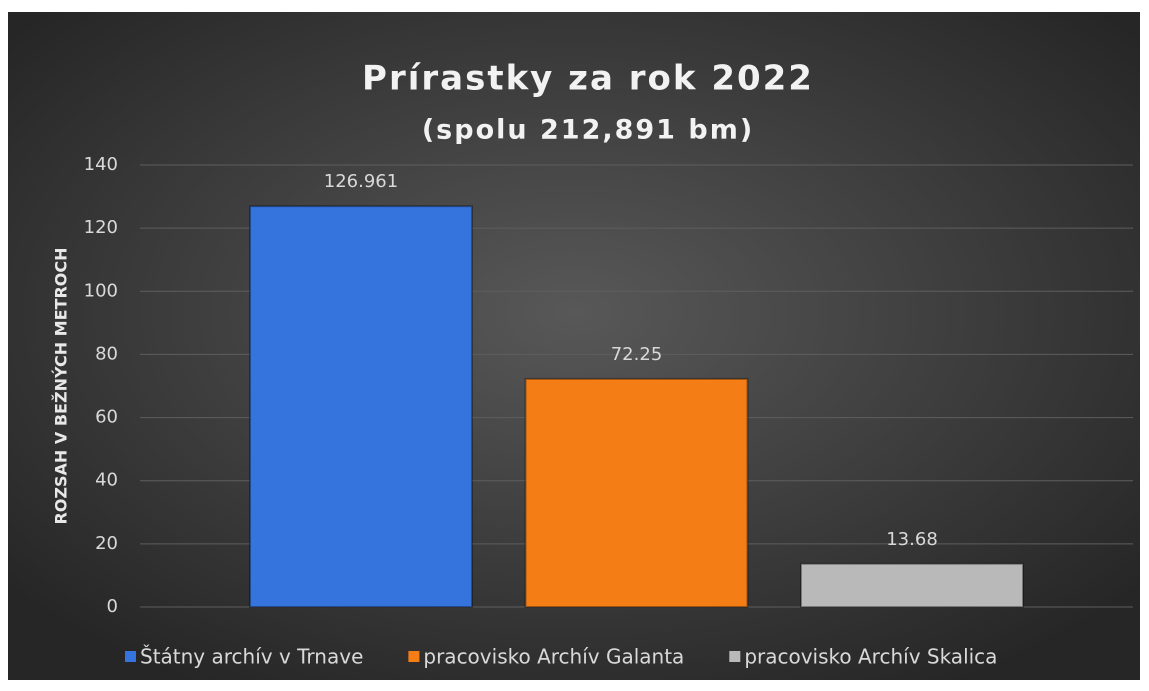  I want to click on y-tick-label: 140, so click(101, 164).